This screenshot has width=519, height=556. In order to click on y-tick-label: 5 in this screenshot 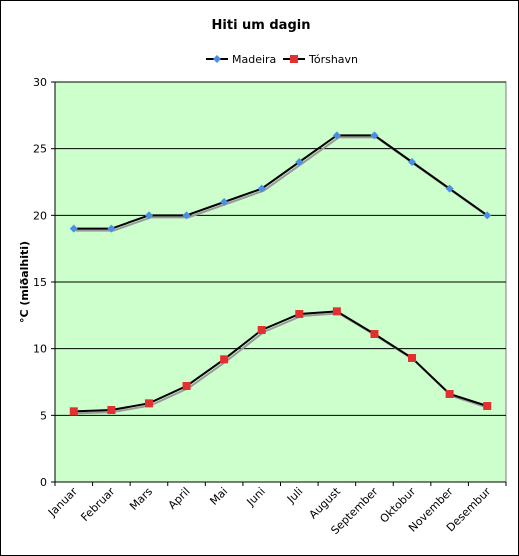, I will do `click(43, 415)`.